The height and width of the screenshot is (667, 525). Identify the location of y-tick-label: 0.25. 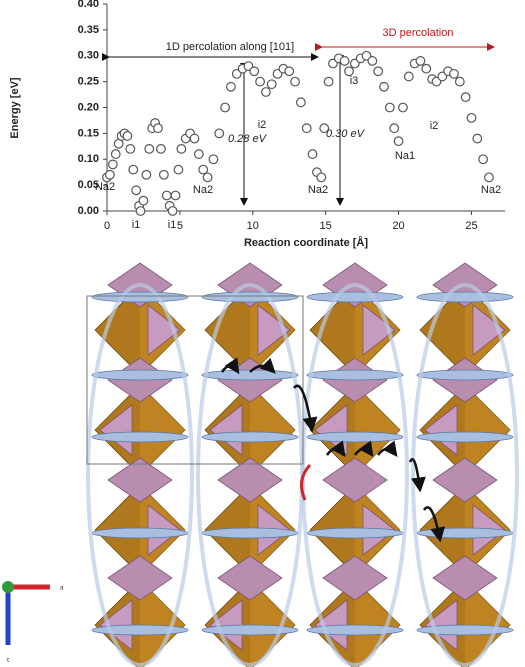
(88, 82).